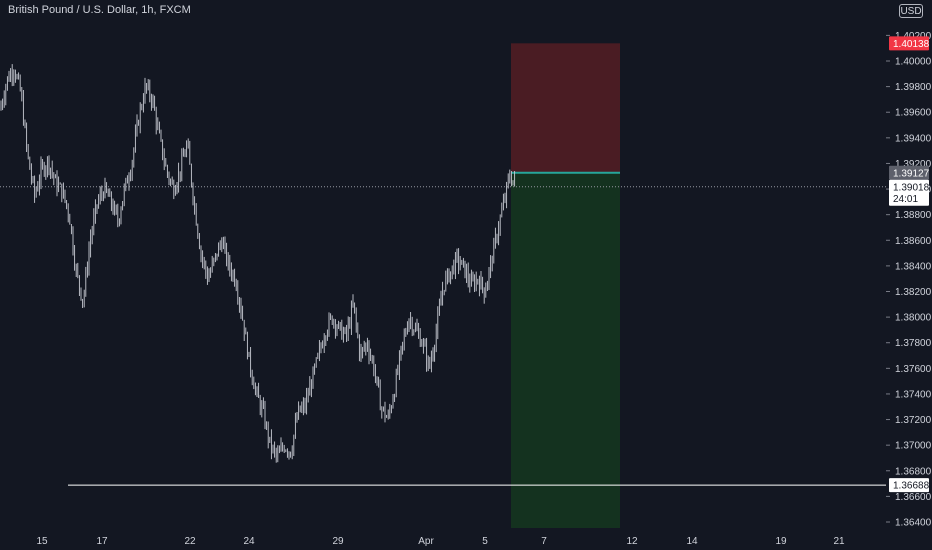  I want to click on x-tick-label: 5, so click(485, 541).